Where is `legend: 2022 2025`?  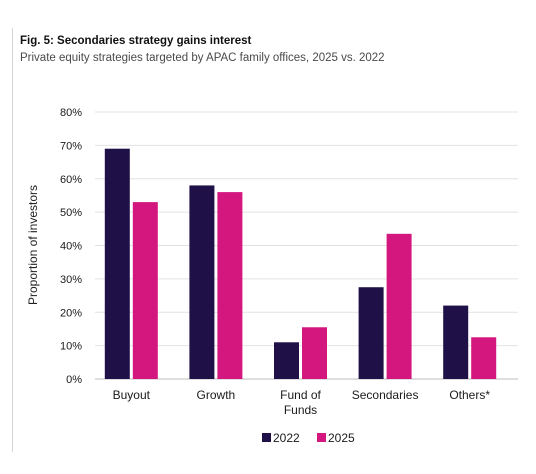 legend: 2022 2025 is located at coordinates (308, 438).